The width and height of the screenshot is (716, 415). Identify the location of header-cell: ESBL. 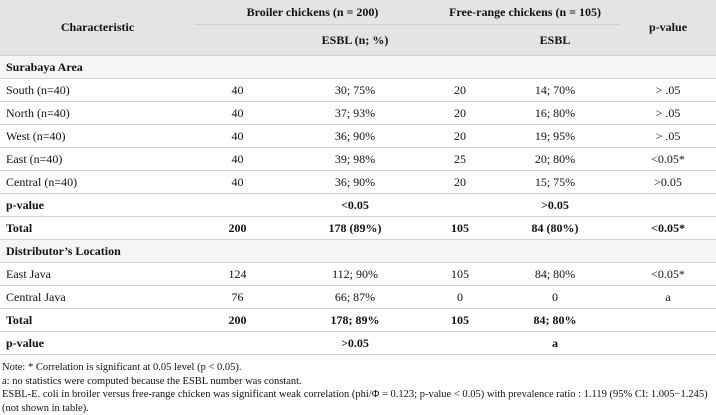
(555, 40).